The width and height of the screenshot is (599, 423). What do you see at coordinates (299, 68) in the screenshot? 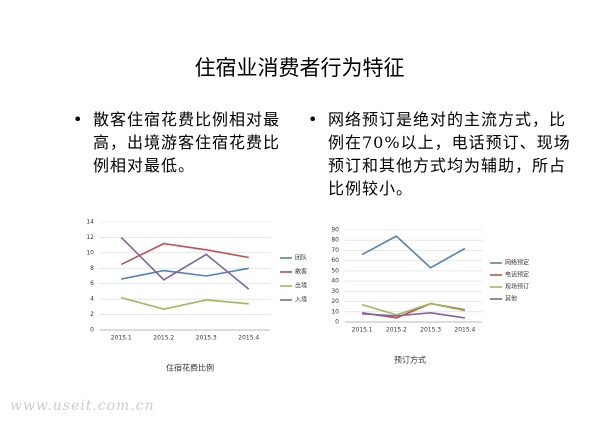
I see `slide-title: 住宿业消费者行为特征` at bounding box center [299, 68].